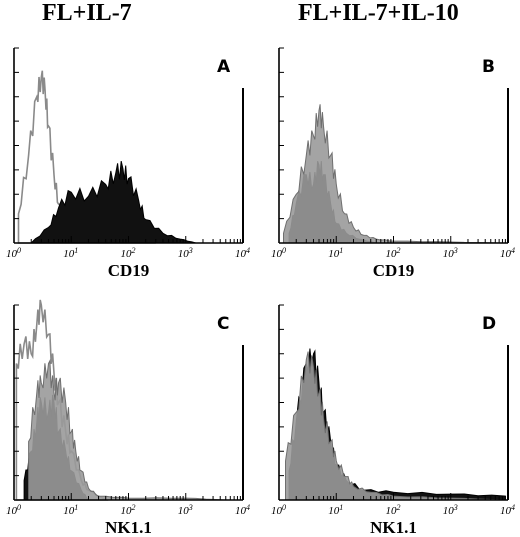 This screenshot has width=520, height=537. What do you see at coordinates (488, 67) in the screenshot?
I see `panel-letter: B` at bounding box center [488, 67].